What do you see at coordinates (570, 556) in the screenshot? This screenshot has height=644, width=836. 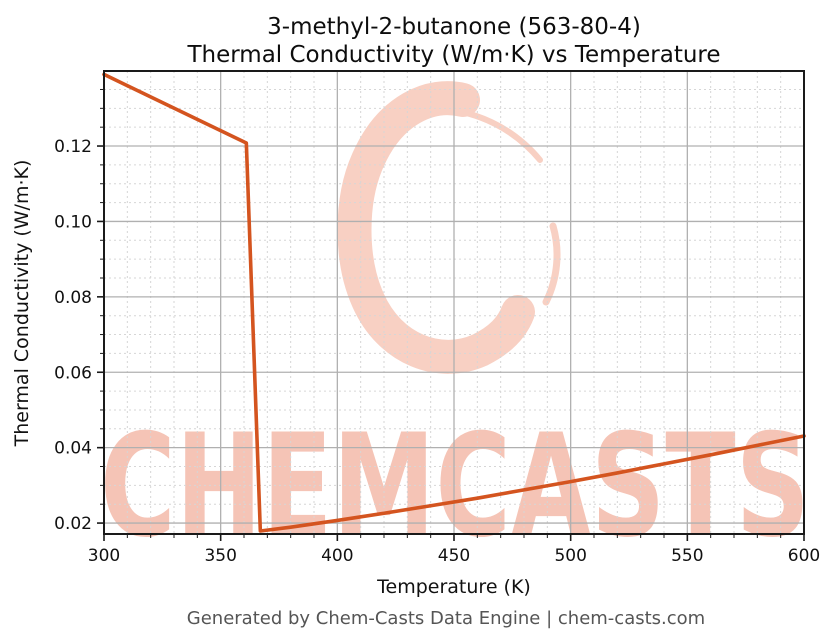 I see `x-tick-label: 500` at bounding box center [570, 556].